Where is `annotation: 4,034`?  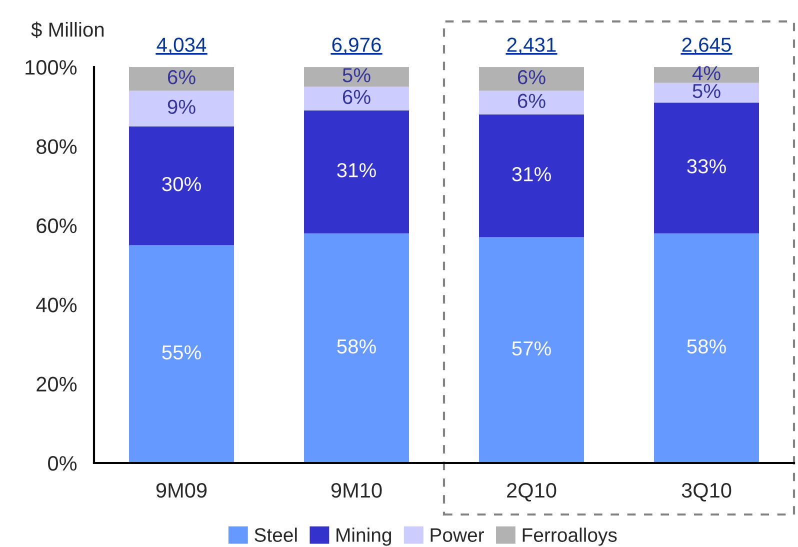
annotation: 4,034 is located at coordinates (181, 46).